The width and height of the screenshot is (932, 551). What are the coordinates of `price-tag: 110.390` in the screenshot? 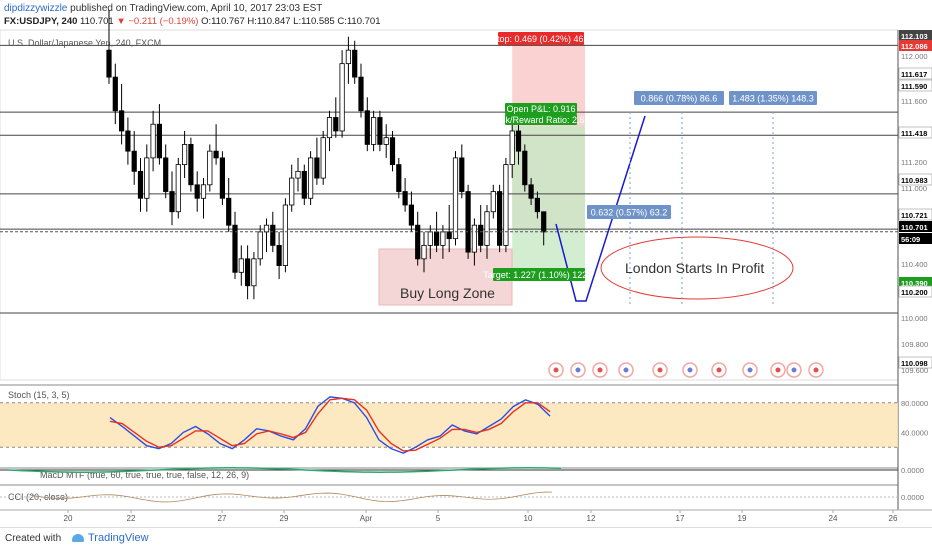 It's located at (914, 283).